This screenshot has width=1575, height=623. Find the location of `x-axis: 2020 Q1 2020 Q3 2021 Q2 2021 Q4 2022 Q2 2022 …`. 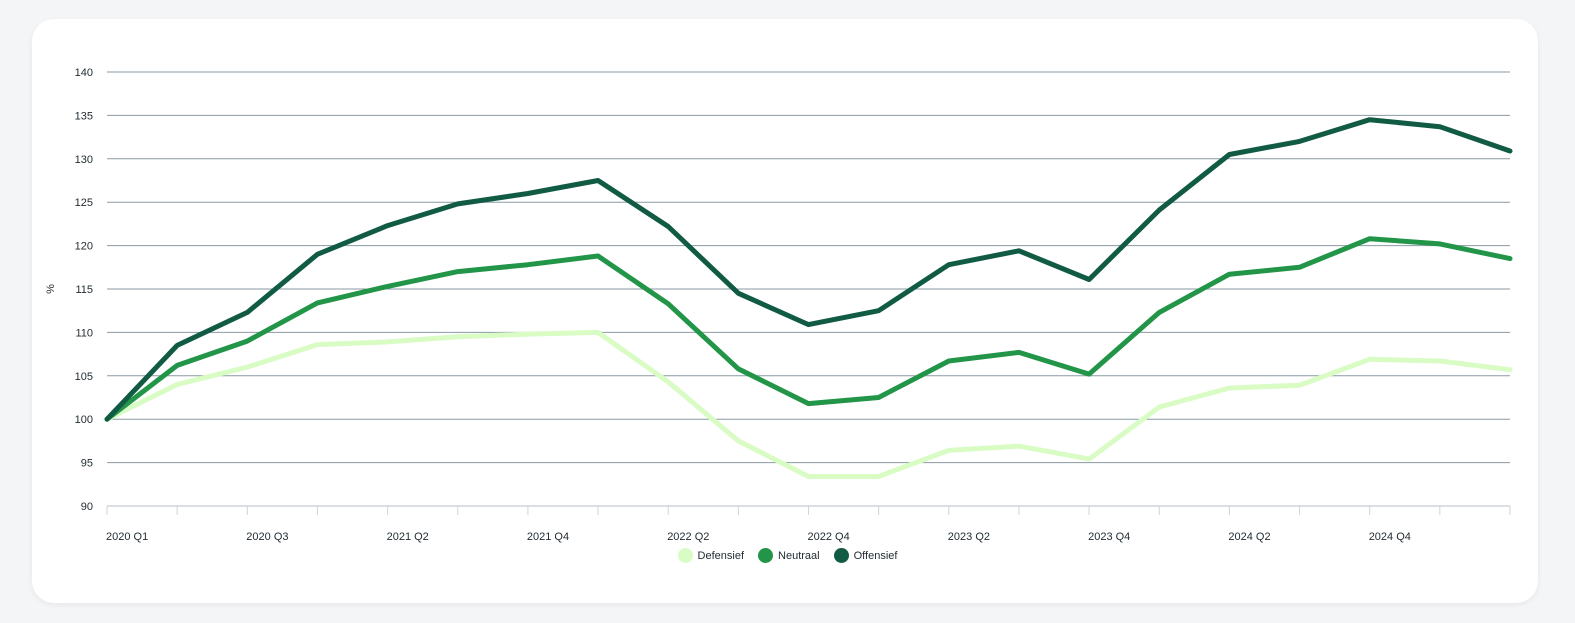

x-axis: 2020 Q1 2020 Q3 2021 Q2 2021 Q4 2022 Q2 2022 … is located at coordinates (808, 524).